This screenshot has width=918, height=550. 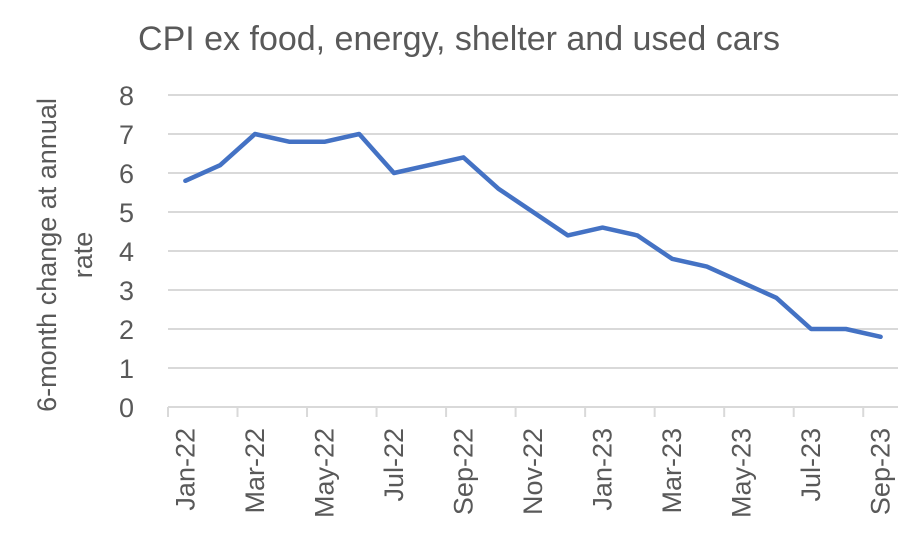 I want to click on x-tick-label: Sep-22, so click(x=463, y=471).